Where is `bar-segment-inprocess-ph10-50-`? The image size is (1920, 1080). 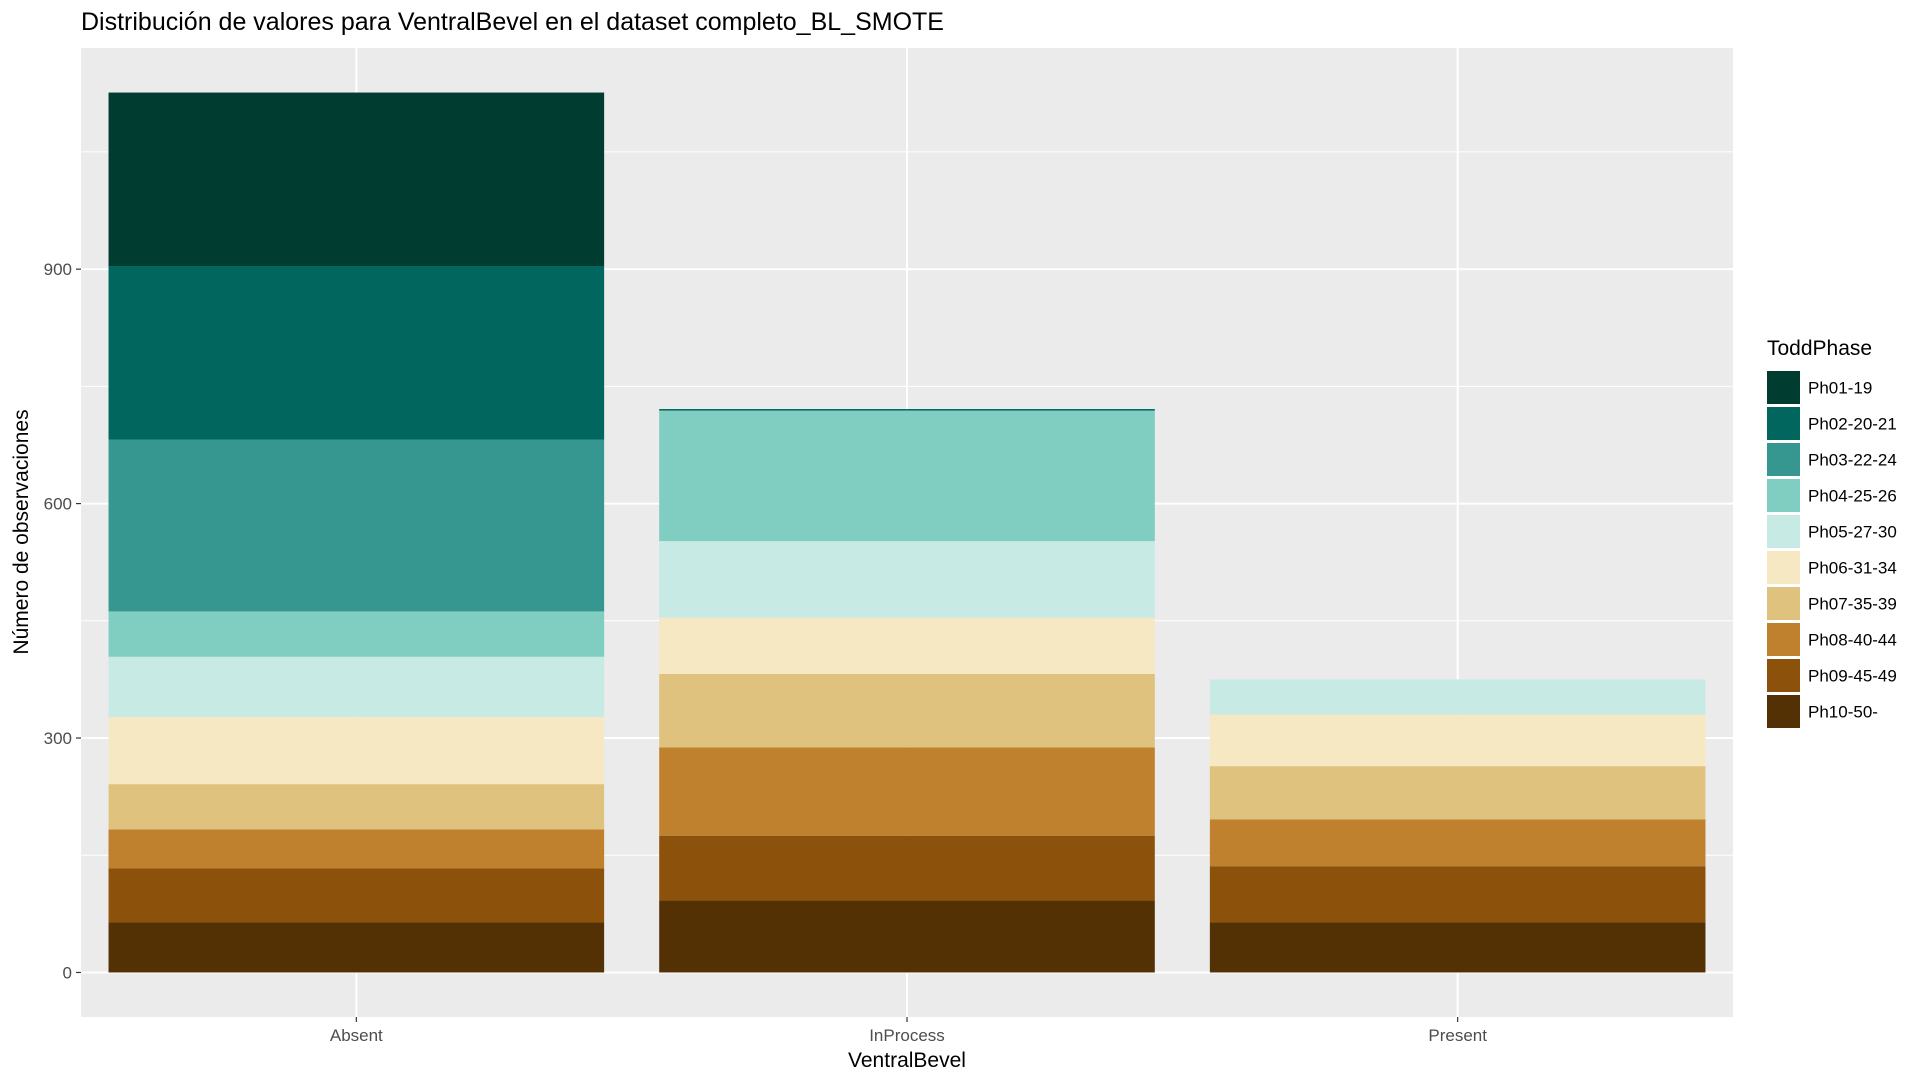 bar-segment-inprocess-ph10-50- is located at coordinates (907, 936).